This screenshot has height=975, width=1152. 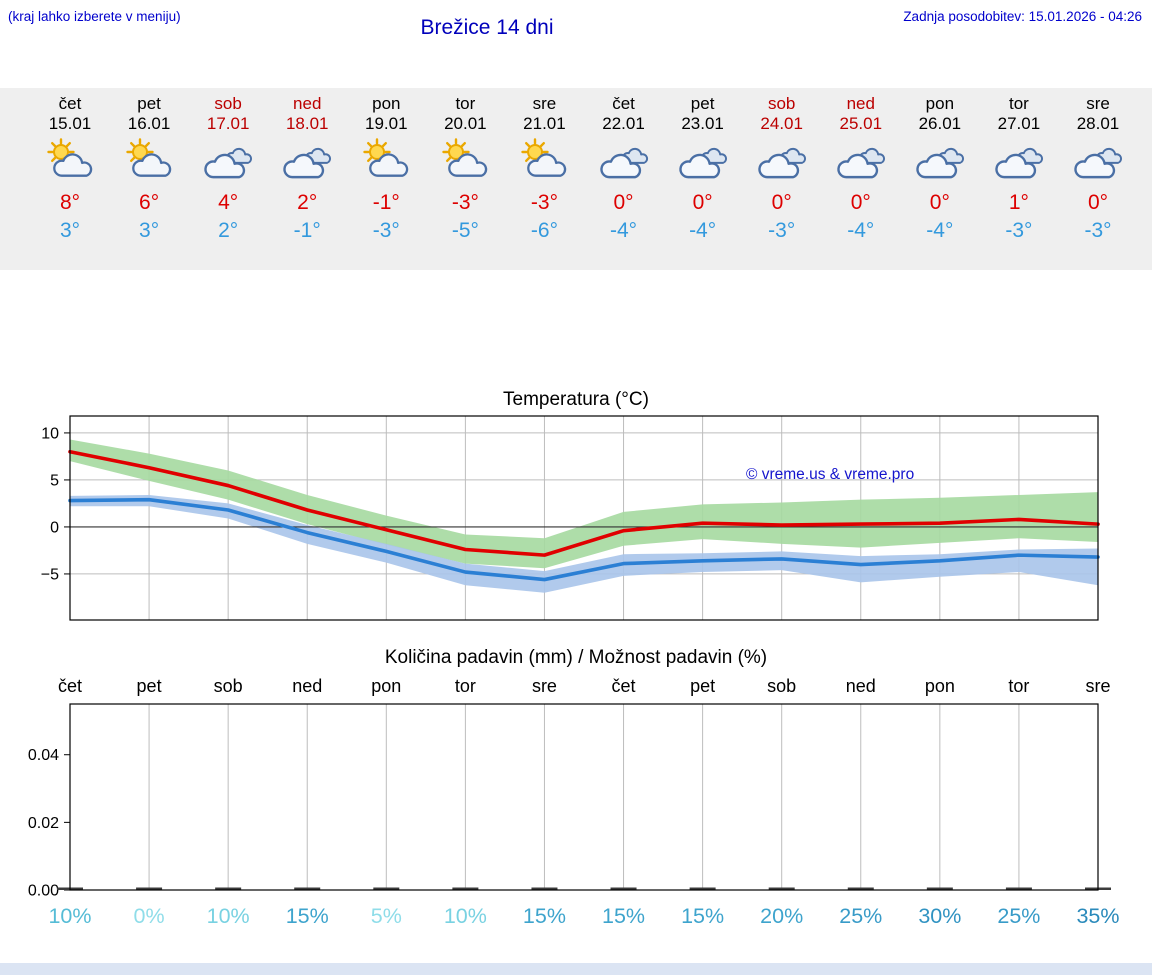 What do you see at coordinates (70, 123) in the screenshot?
I see `day-date: 15.01` at bounding box center [70, 123].